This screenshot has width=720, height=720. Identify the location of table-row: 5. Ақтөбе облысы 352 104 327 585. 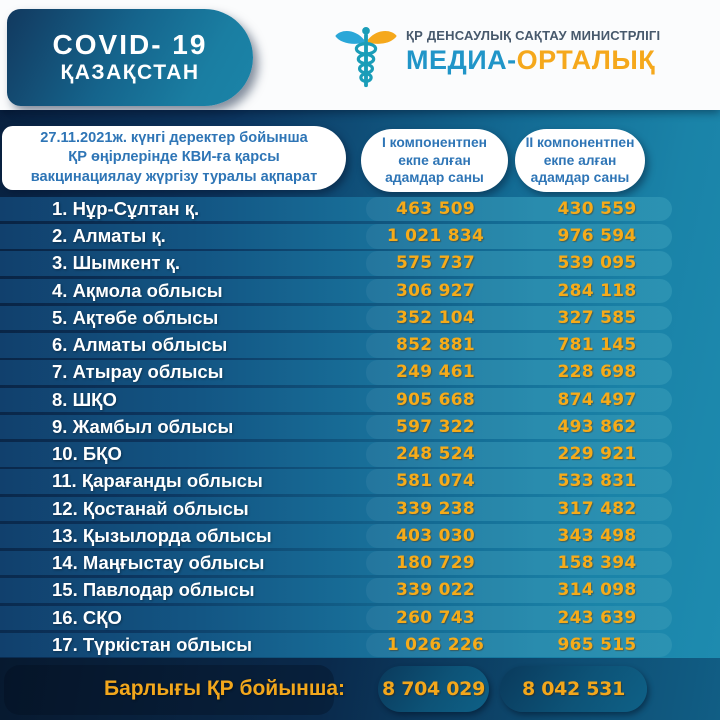
(336, 318).